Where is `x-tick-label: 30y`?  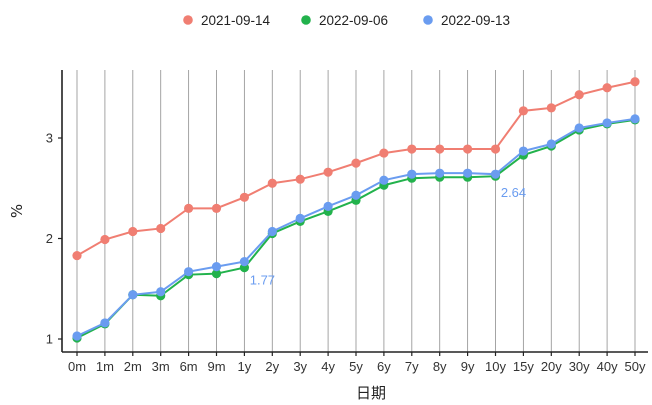
x-tick-label: 30y is located at coordinates (579, 366).